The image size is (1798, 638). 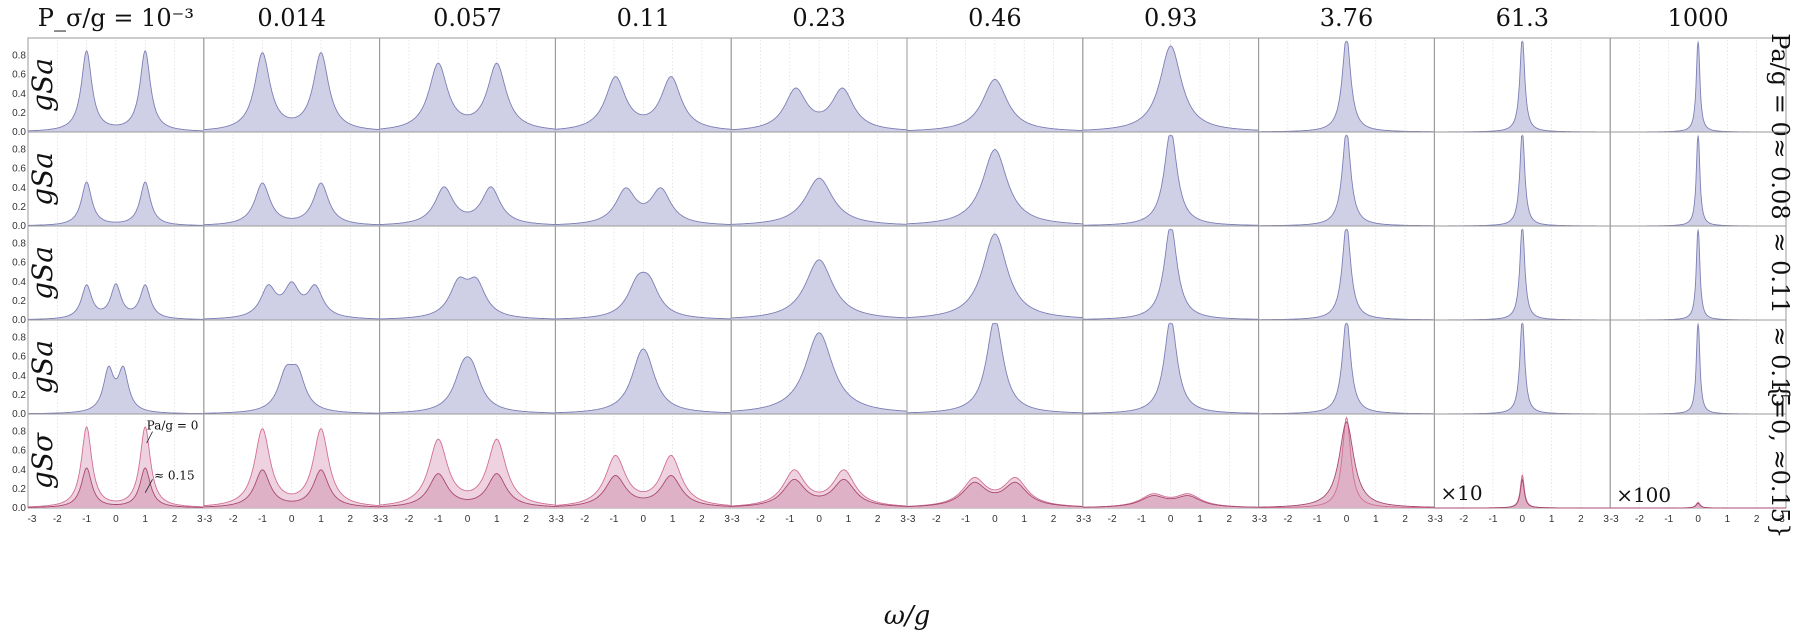 What do you see at coordinates (1086, 519) in the screenshot?
I see `x-tick-label: -3` at bounding box center [1086, 519].